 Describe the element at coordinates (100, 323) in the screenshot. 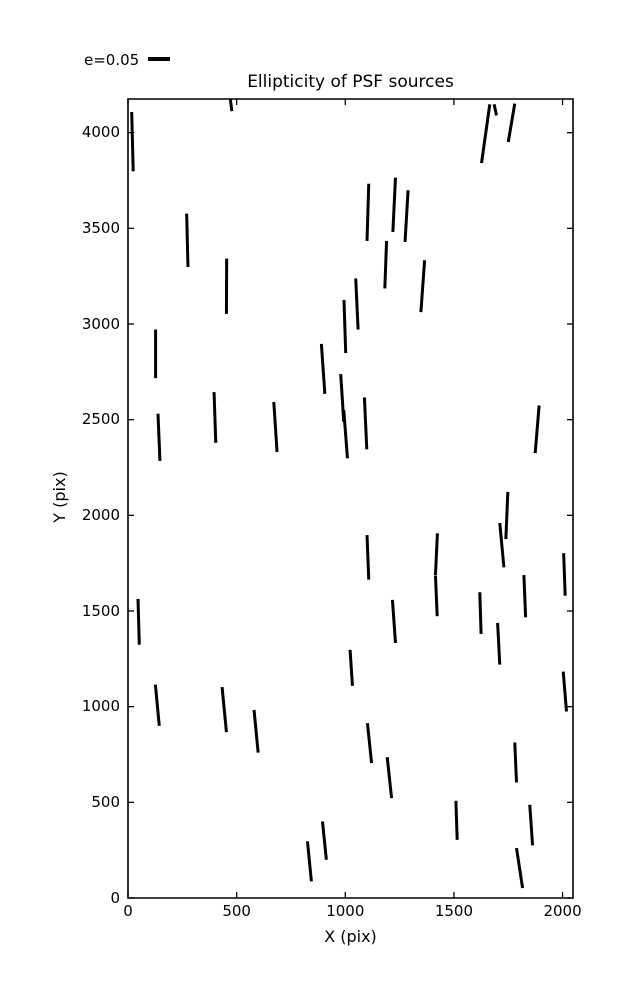

I see `y-tick-label: 3000` at that location.